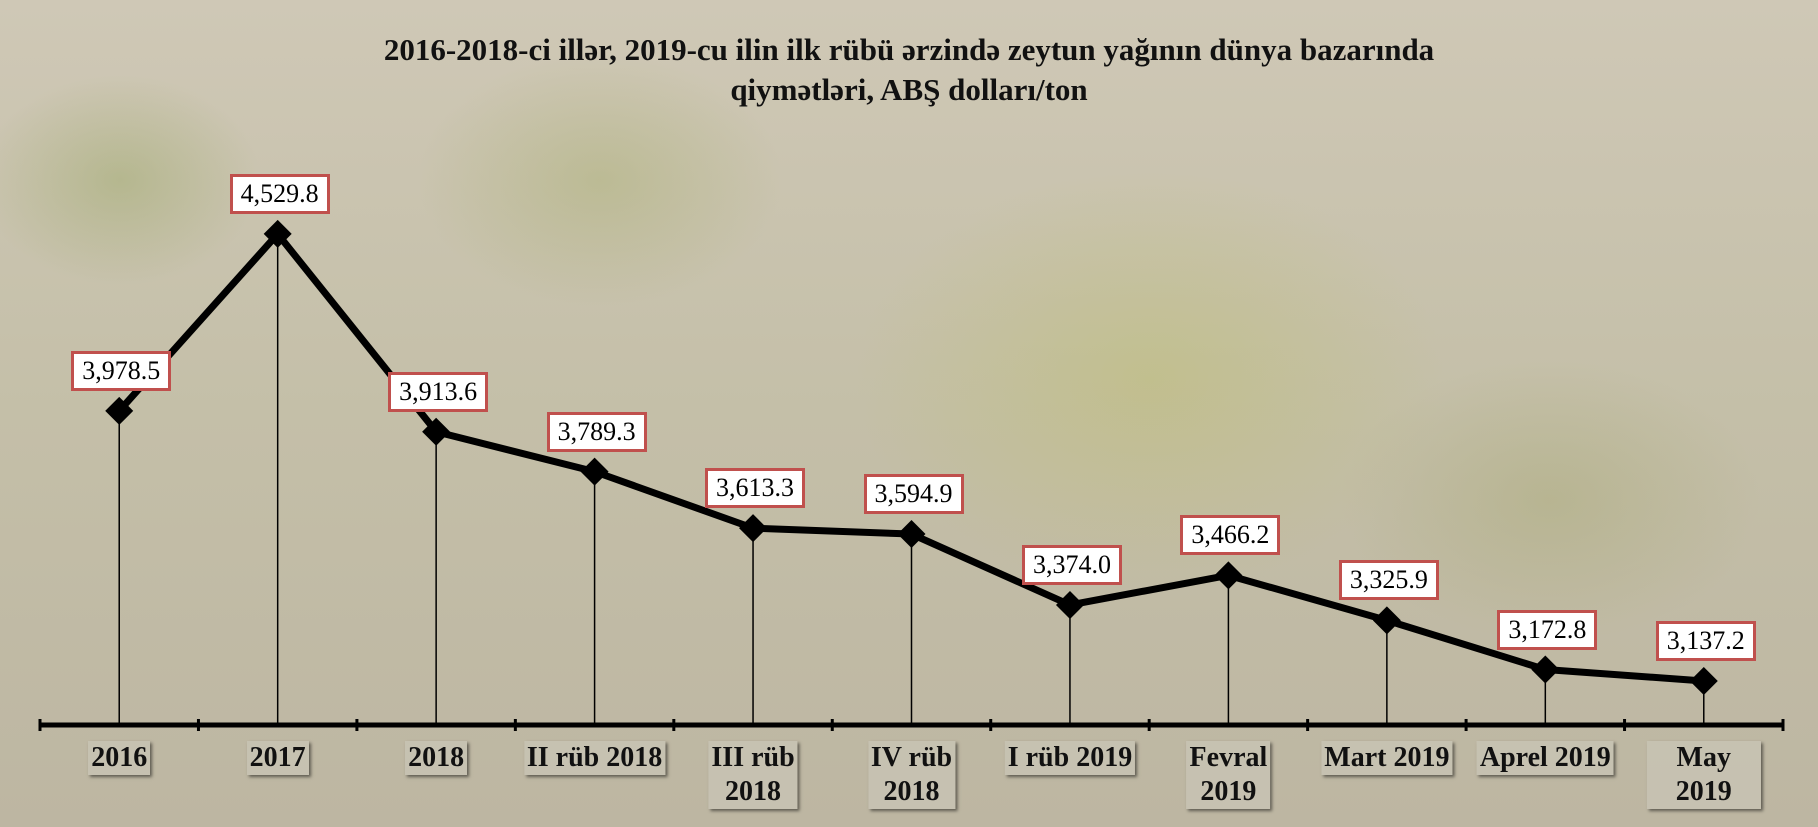 Image resolution: width=1818 pixels, height=827 pixels. I want to click on data-label: 3,594.9, so click(913, 494).